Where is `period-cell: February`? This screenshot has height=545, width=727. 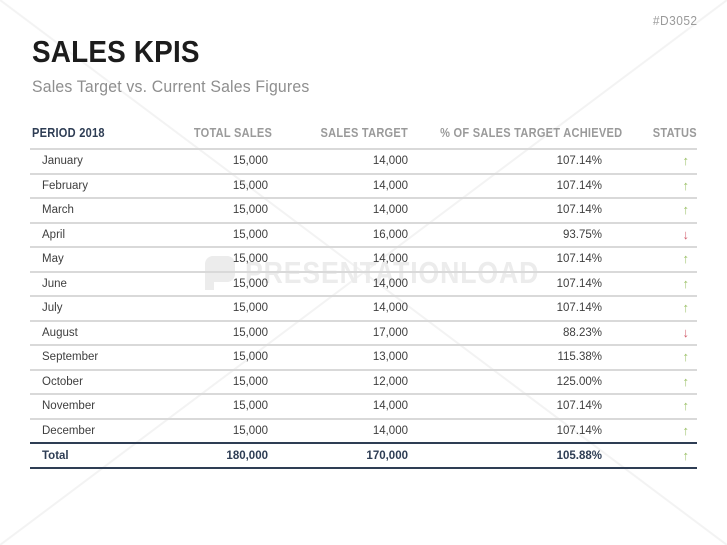 period-cell: February is located at coordinates (105, 185).